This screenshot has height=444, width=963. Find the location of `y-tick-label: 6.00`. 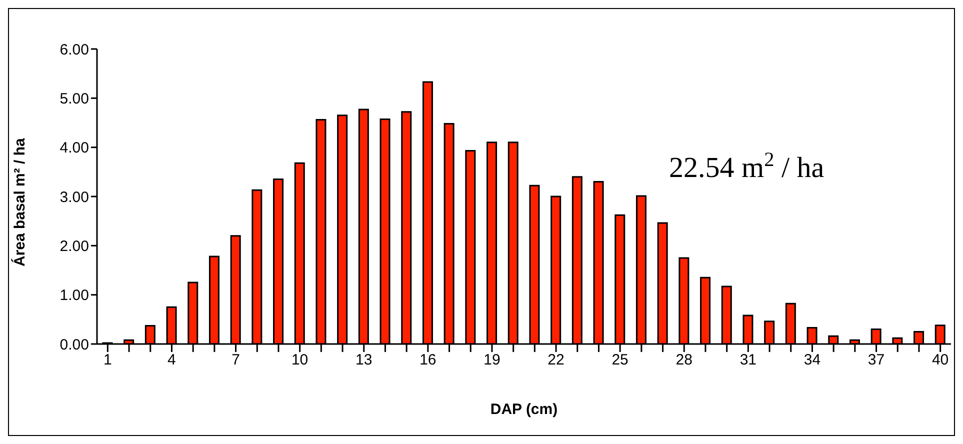

y-tick-label: 6.00 is located at coordinates (74, 49).